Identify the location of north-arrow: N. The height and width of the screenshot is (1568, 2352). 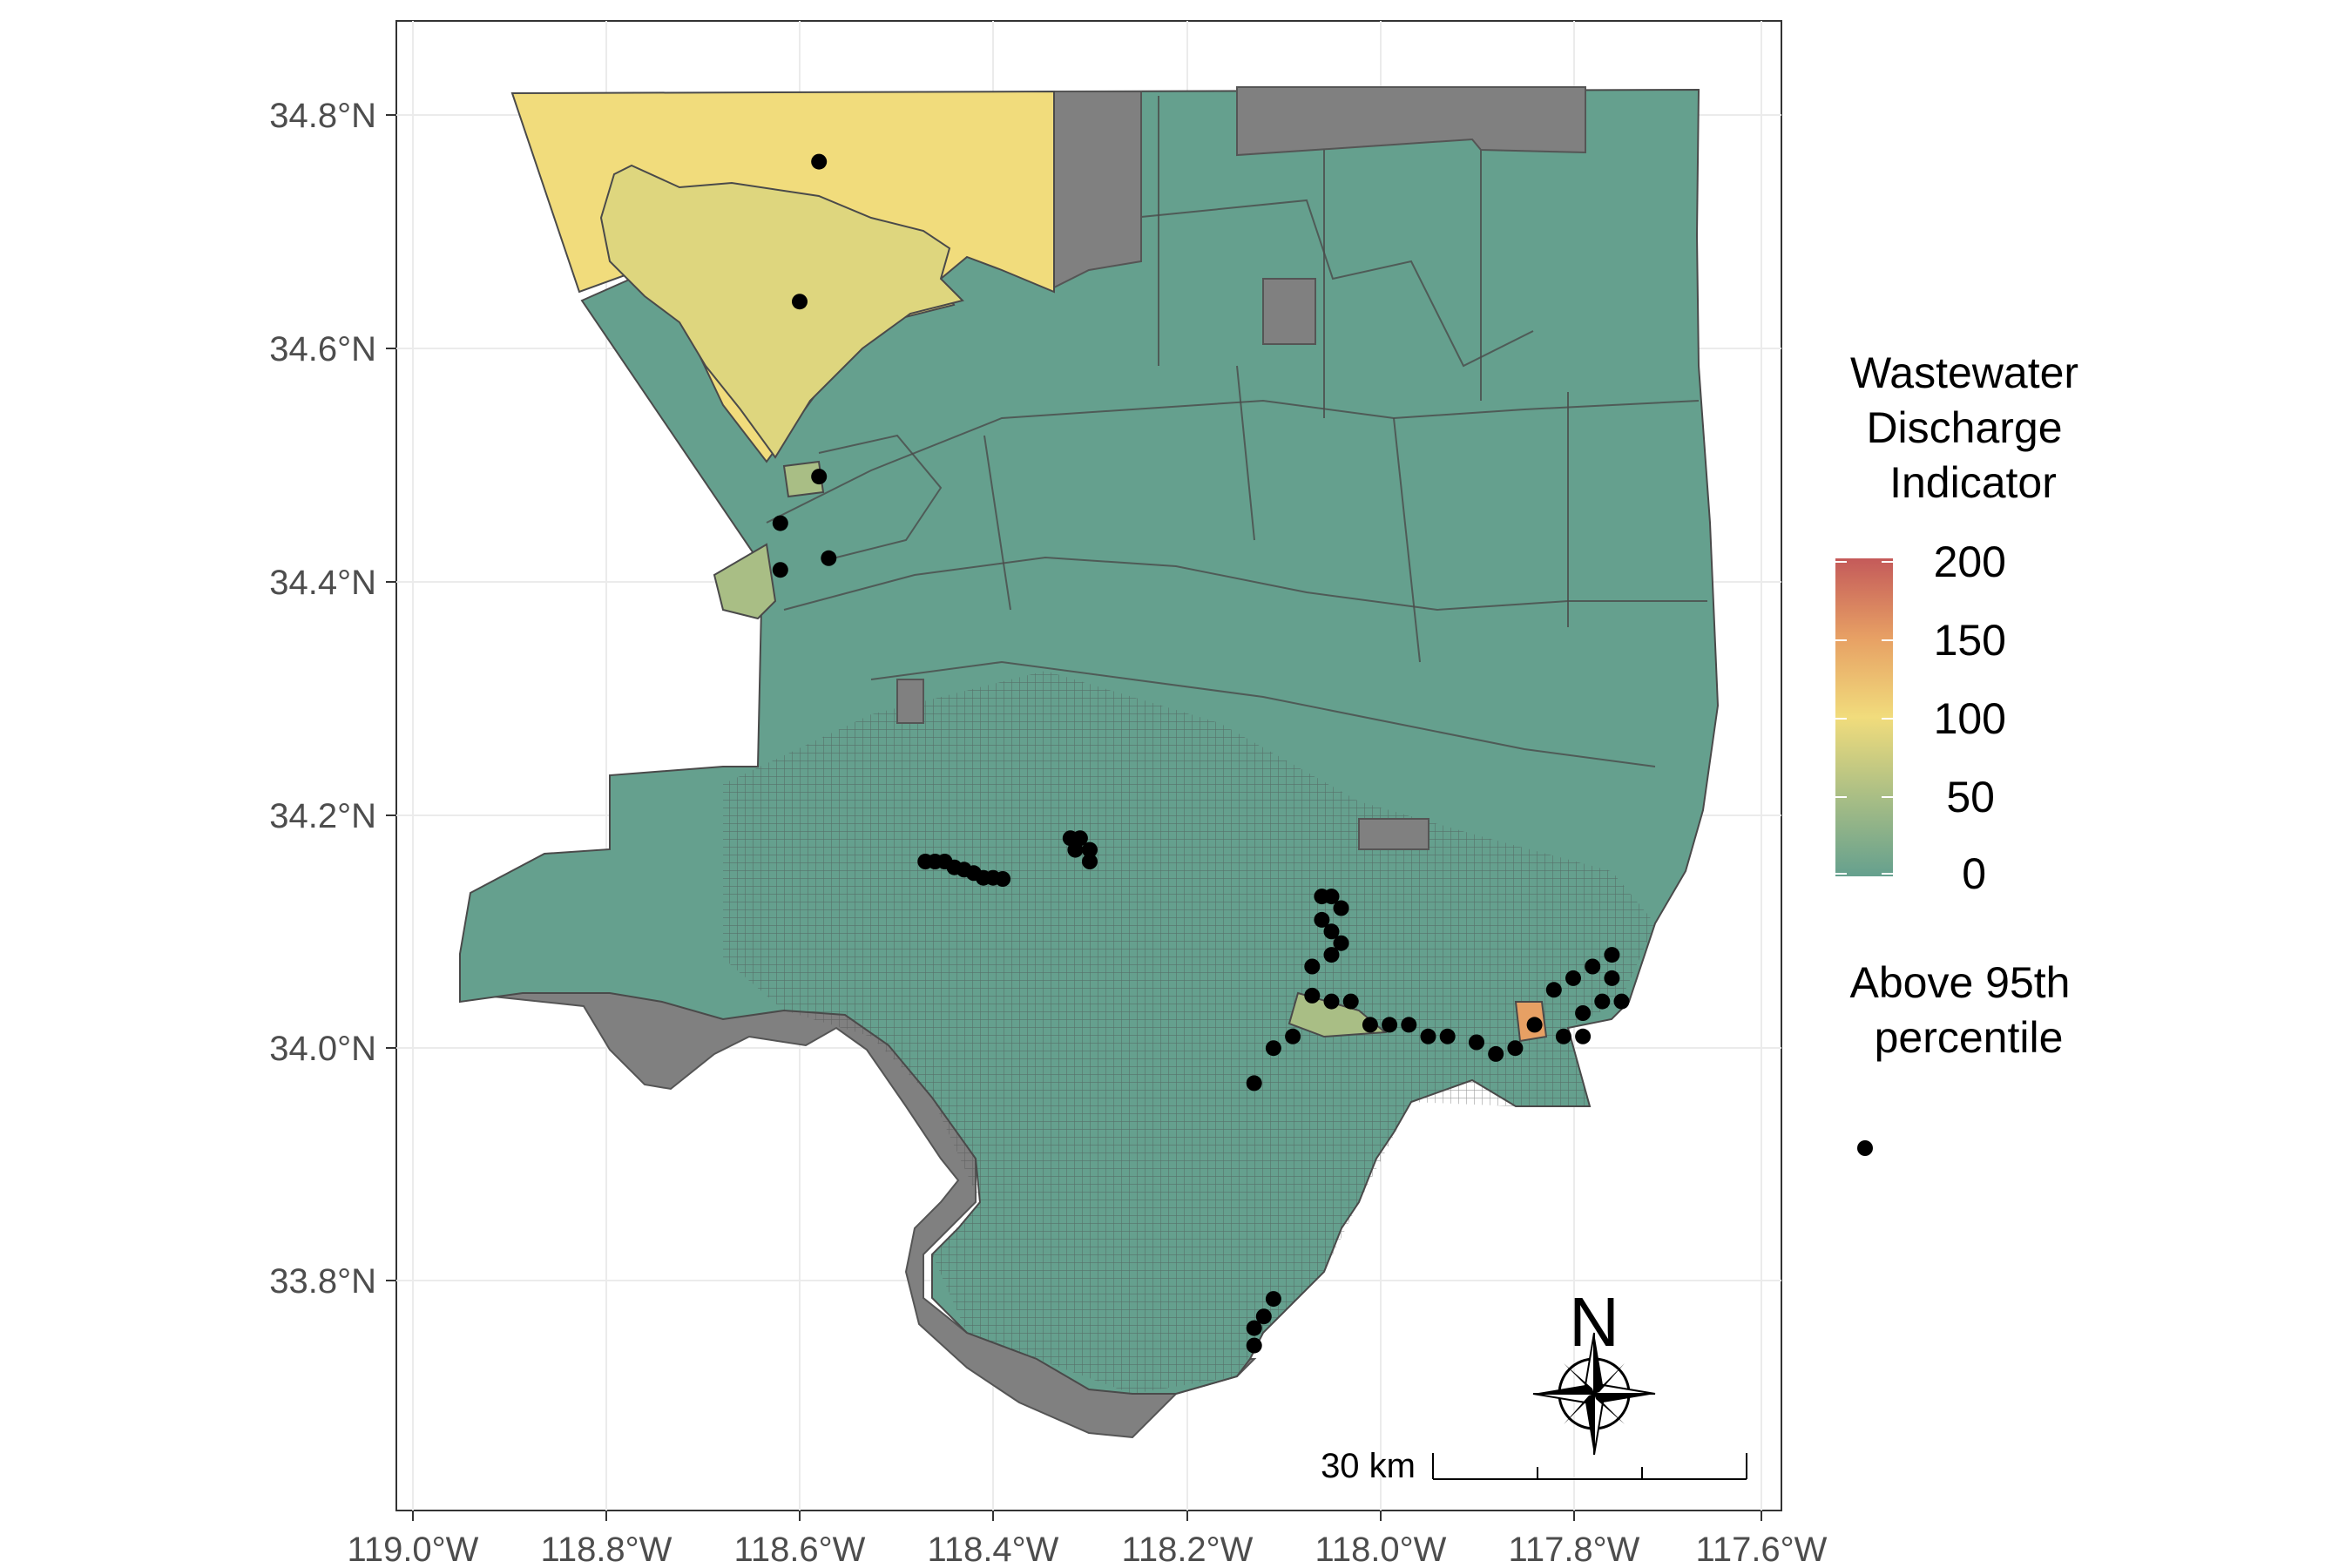
(1594, 1369).